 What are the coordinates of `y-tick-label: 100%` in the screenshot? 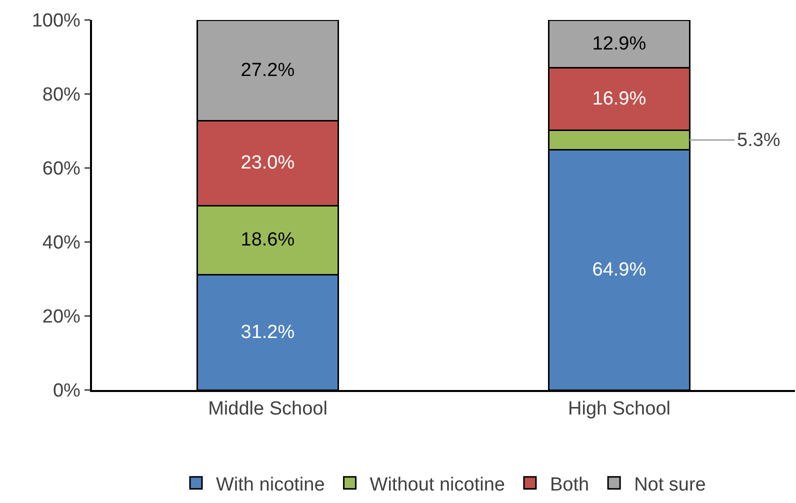 It's located at (56, 21).